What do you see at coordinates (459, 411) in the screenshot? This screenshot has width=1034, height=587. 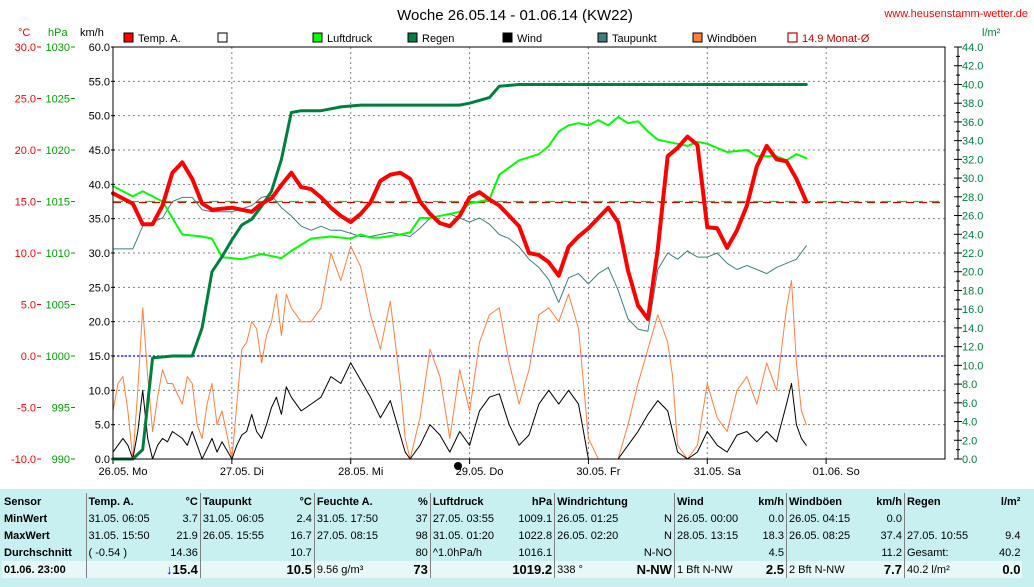 I see `series-wind` at bounding box center [459, 411].